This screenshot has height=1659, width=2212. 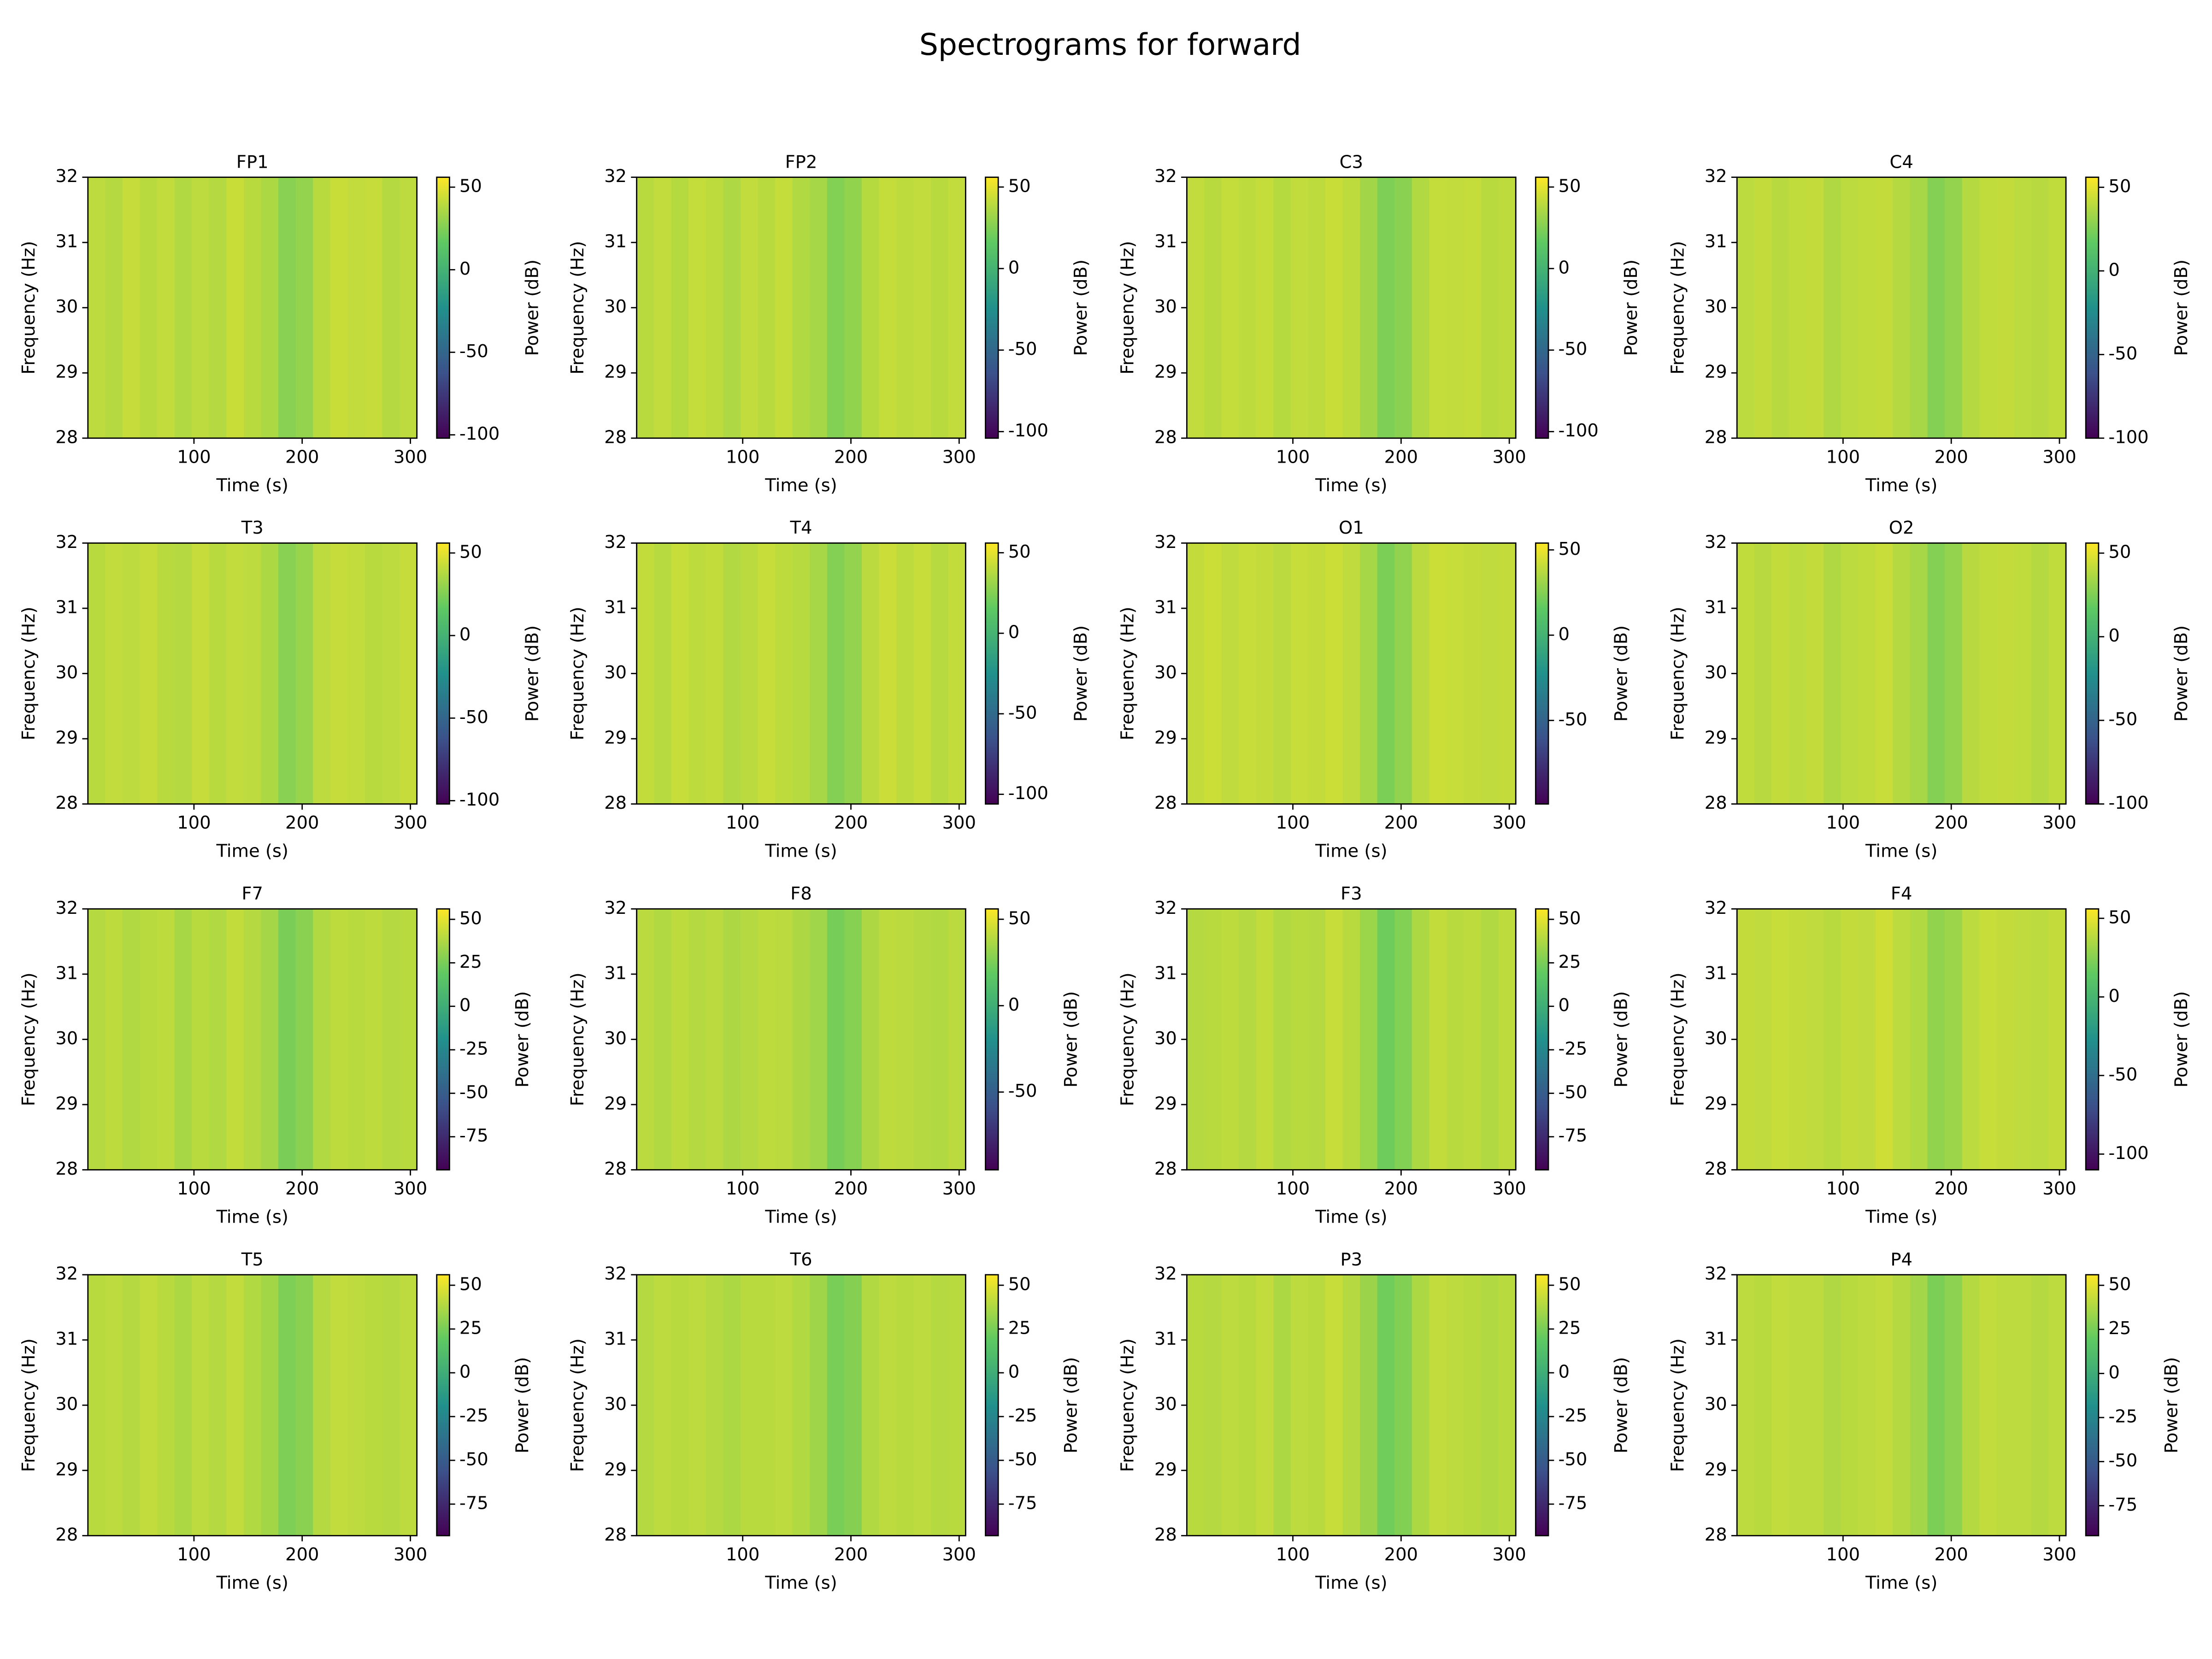 I want to click on y-tick-label: 31, so click(x=1165, y=241).